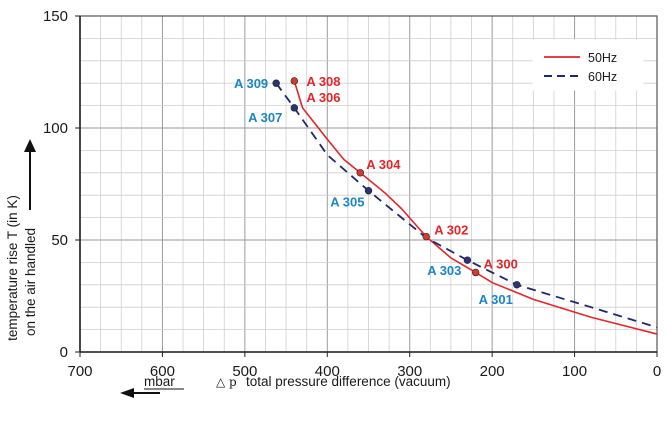 This screenshot has width=667, height=423. I want to click on data-point-label: A 302, so click(451, 230).